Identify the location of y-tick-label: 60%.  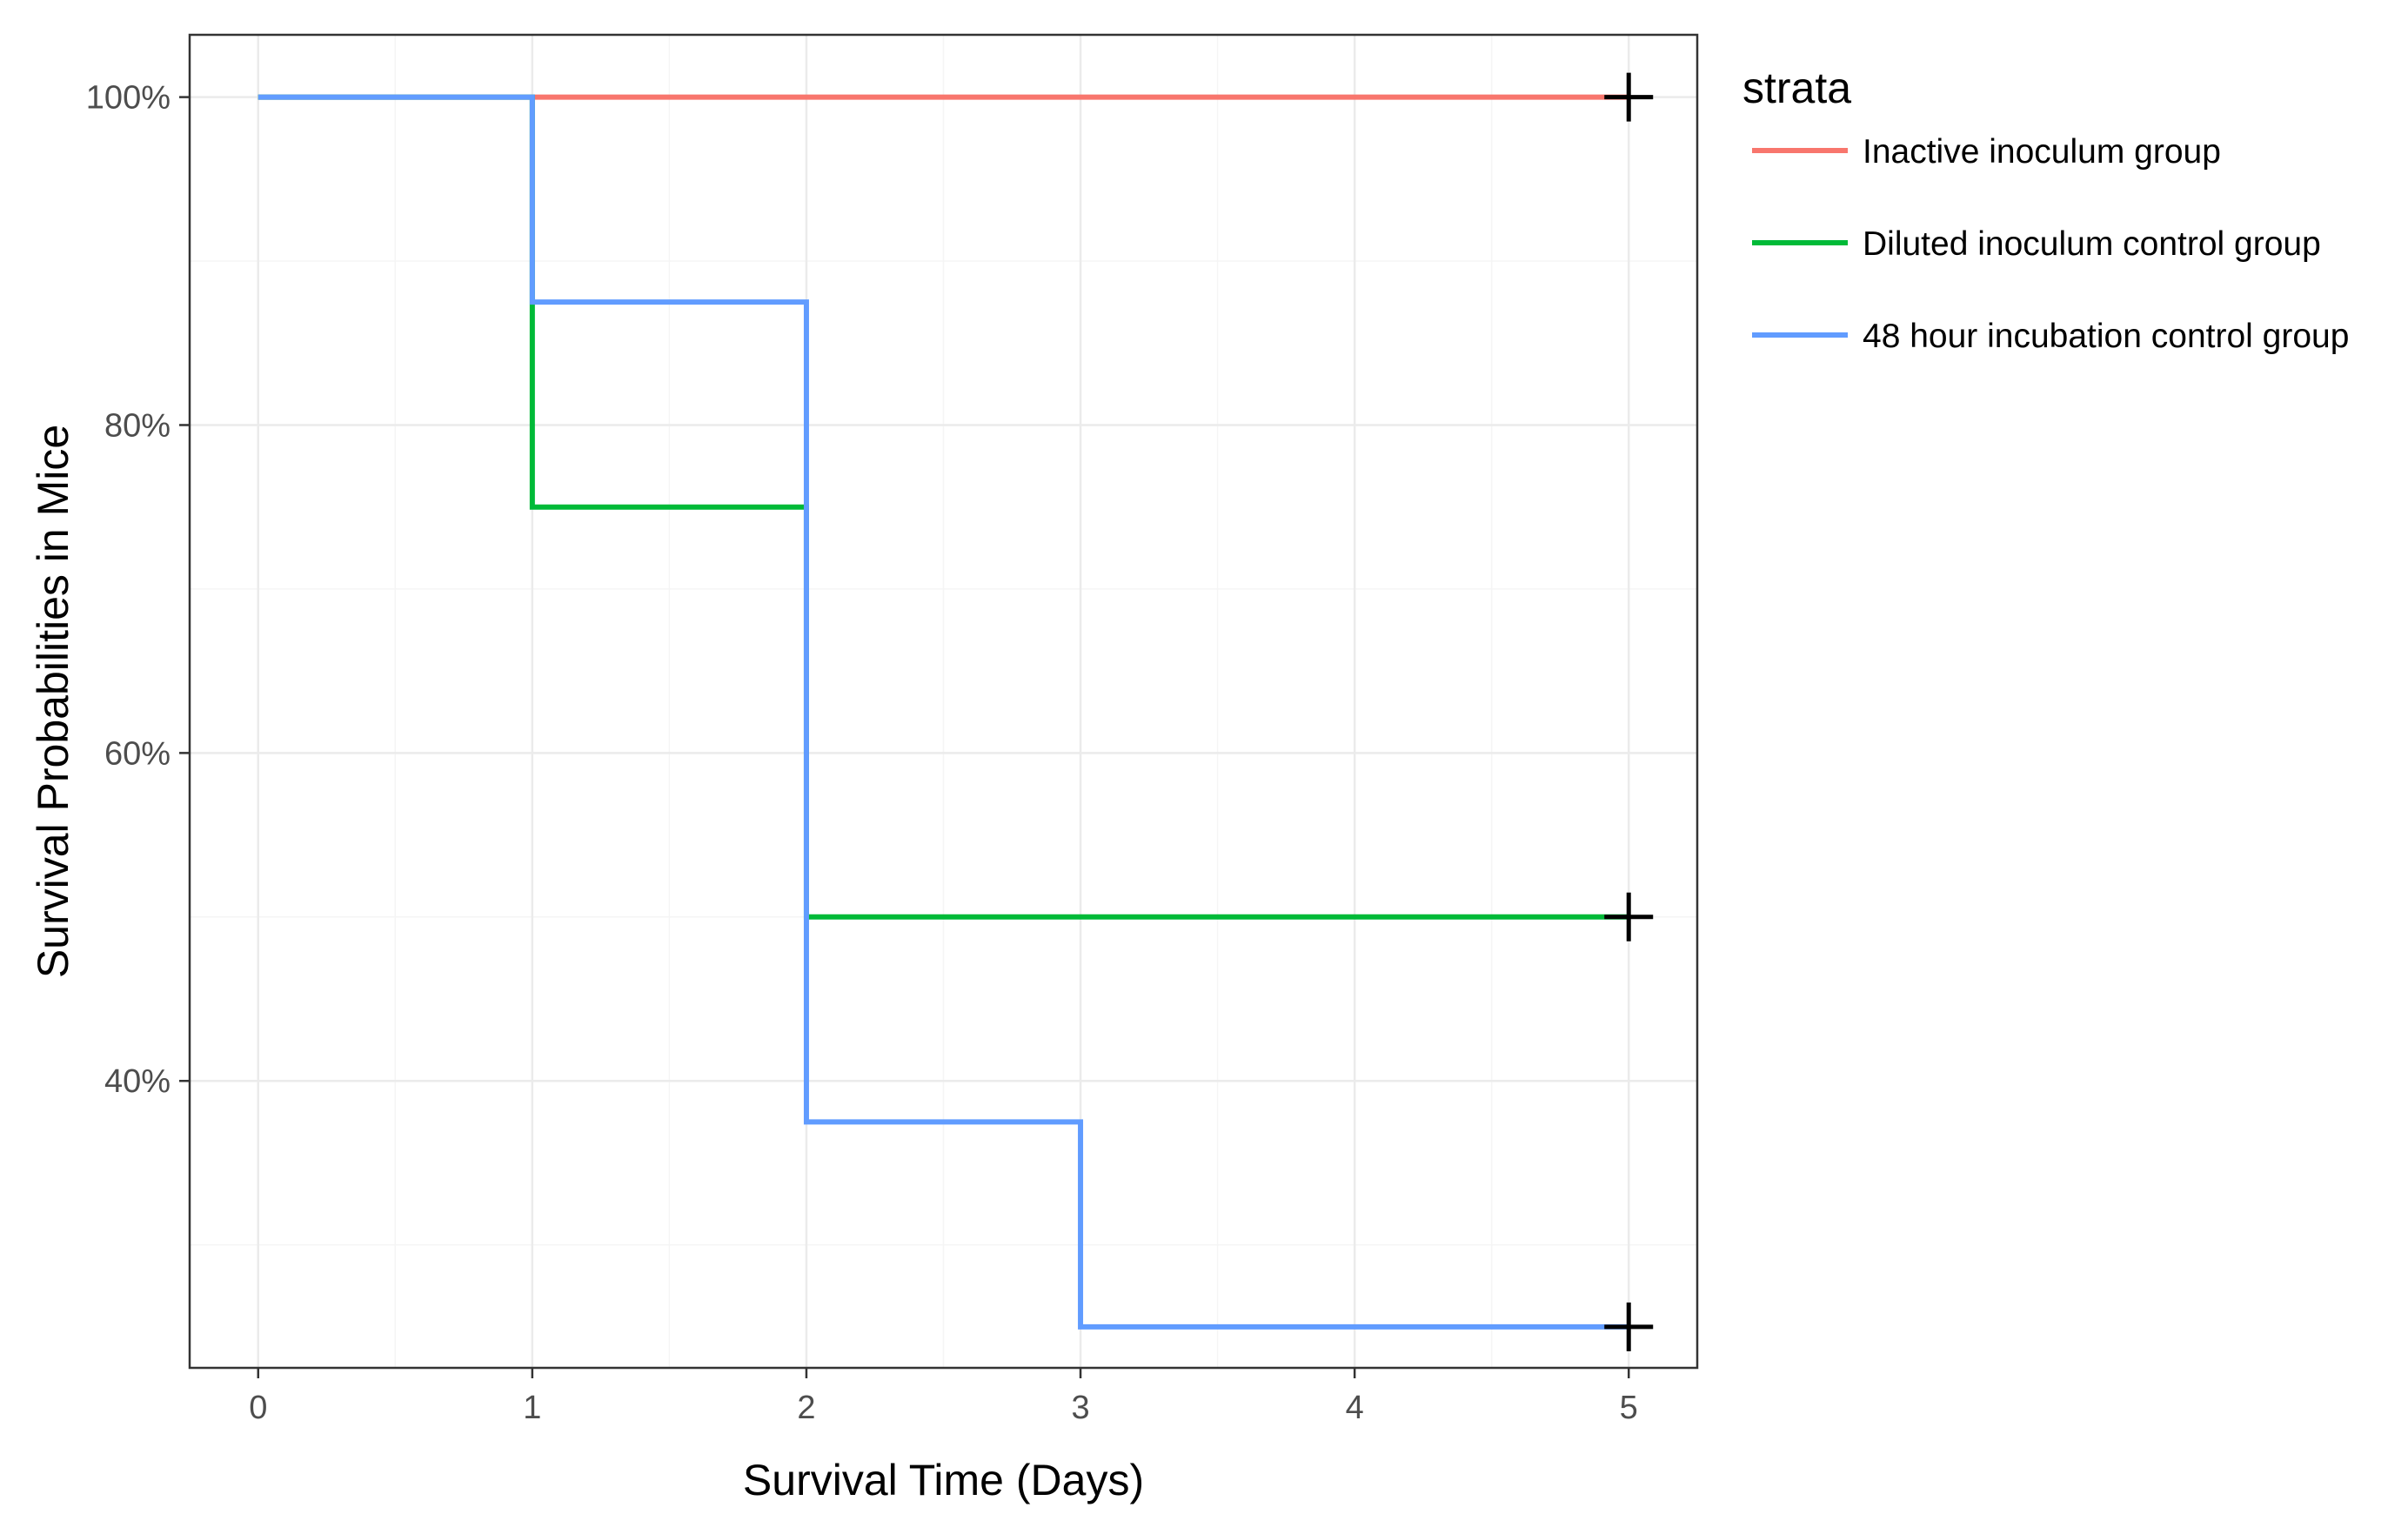
(137, 753).